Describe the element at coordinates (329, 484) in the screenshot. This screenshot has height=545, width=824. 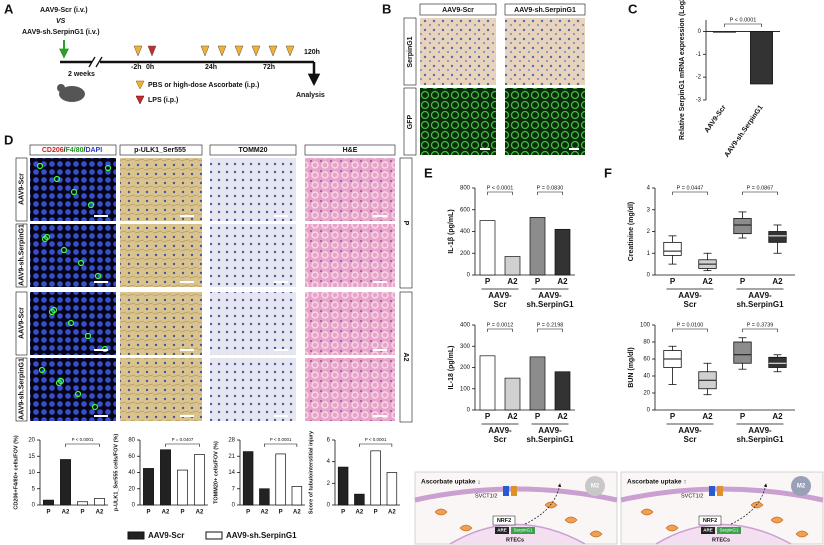
I see `y-tick-label: 2` at that location.